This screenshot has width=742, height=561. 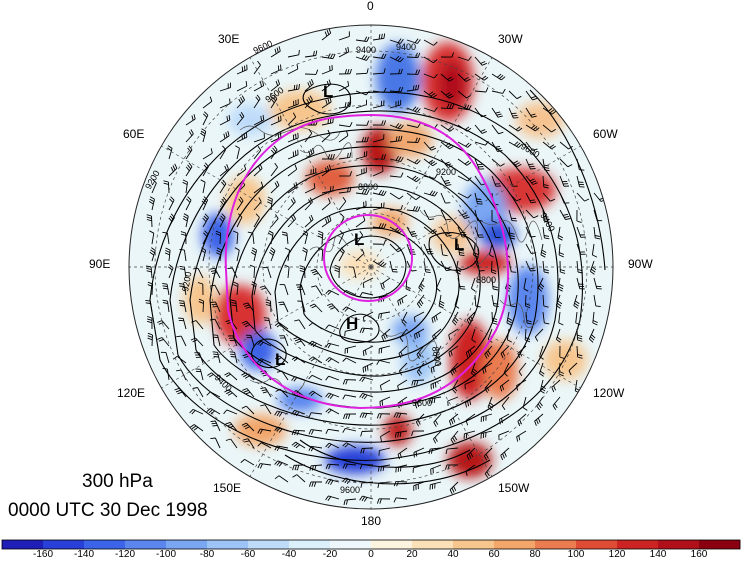 I want to click on longitude-label-30w: 30W, so click(x=510, y=39).